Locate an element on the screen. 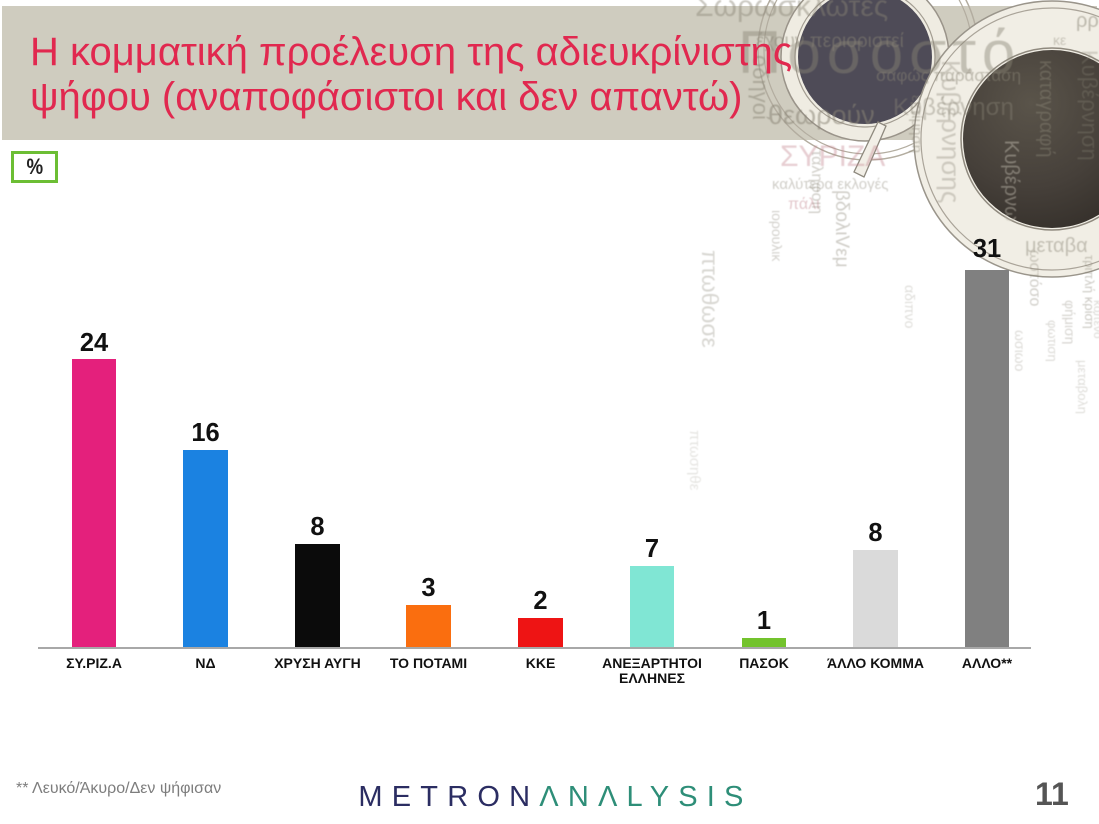  svg-text: καλύτερα εκλογές is located at coordinates (830, 184).